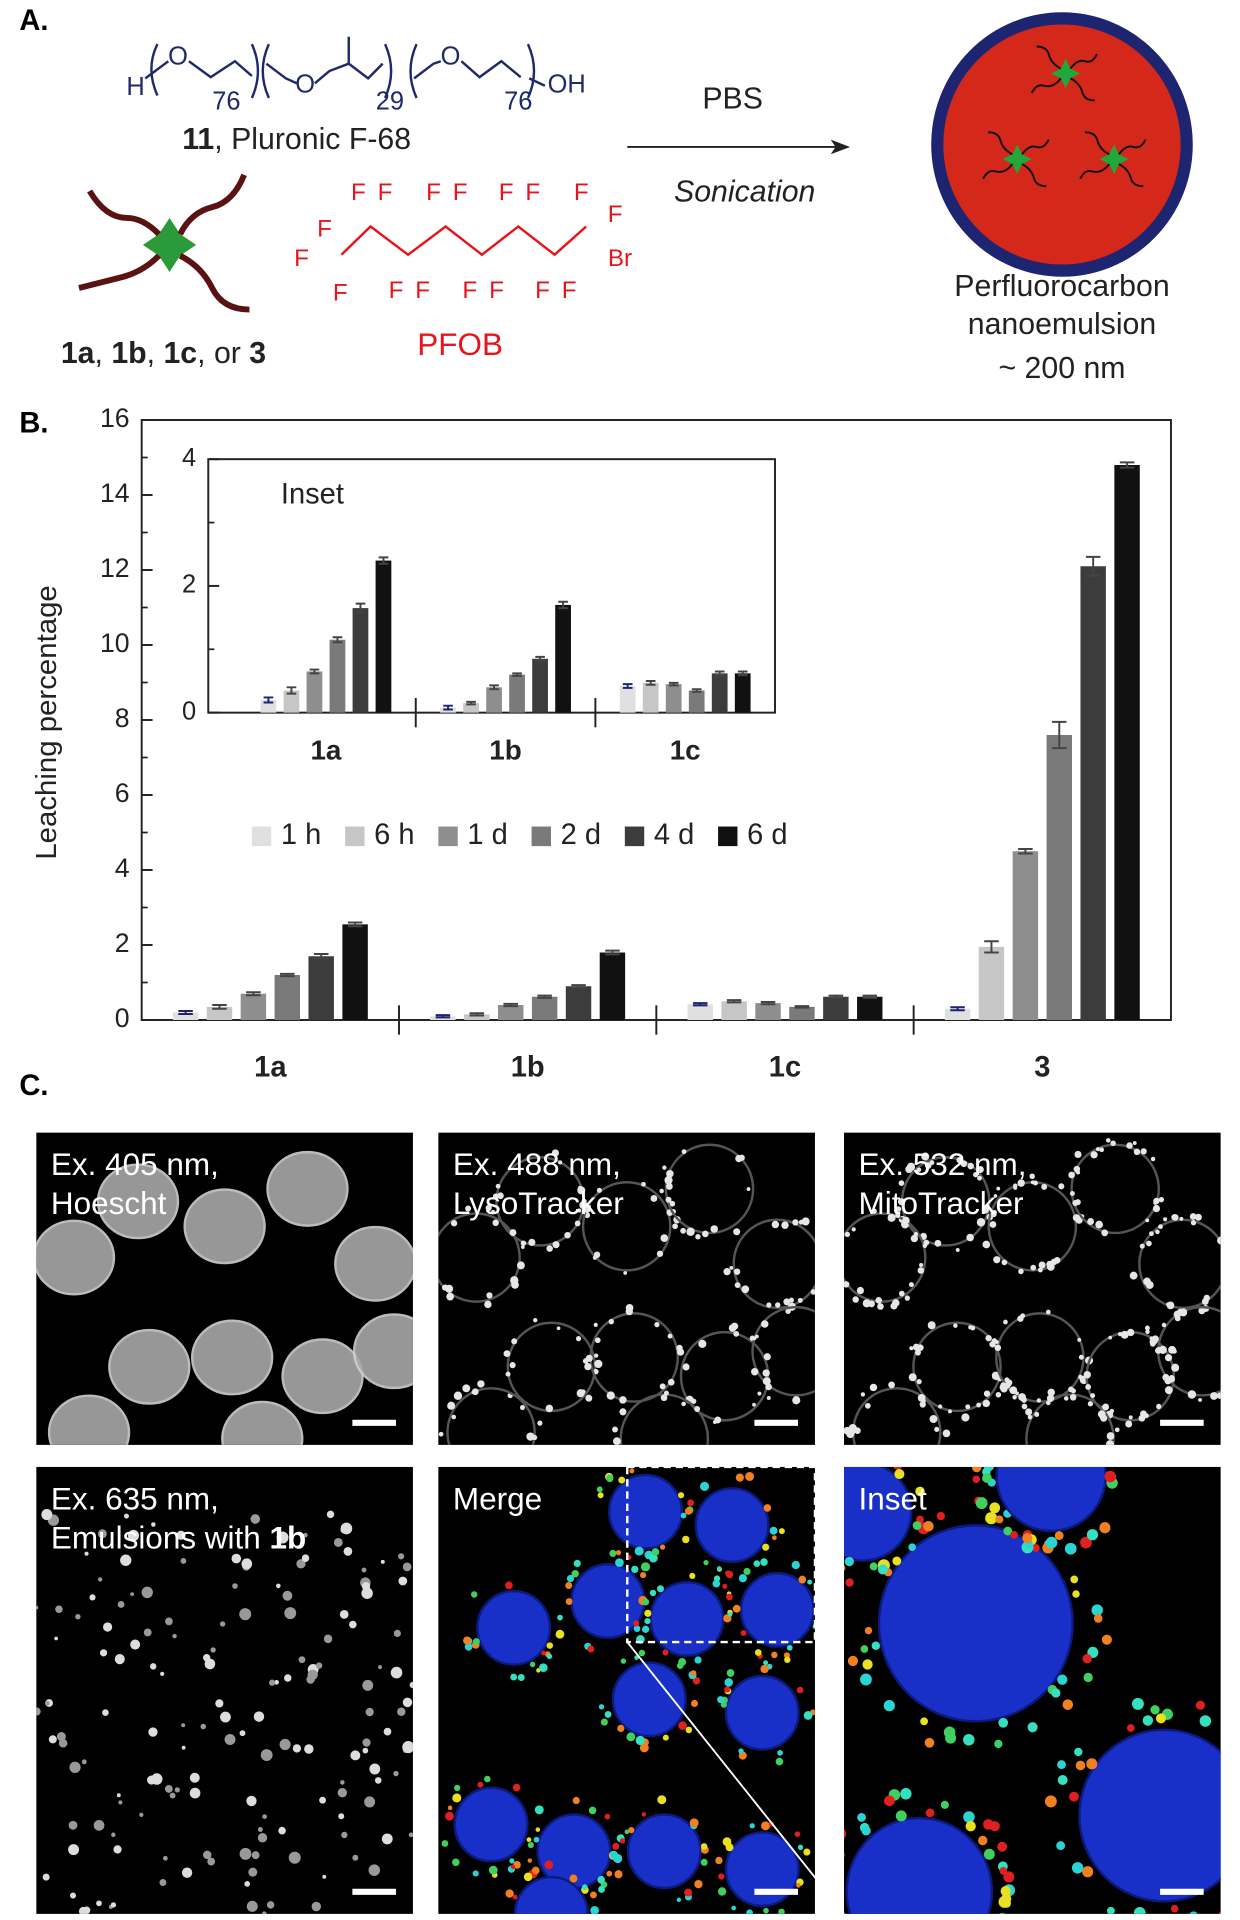  What do you see at coordinates (460, 192) in the screenshot?
I see `atom: F` at bounding box center [460, 192].